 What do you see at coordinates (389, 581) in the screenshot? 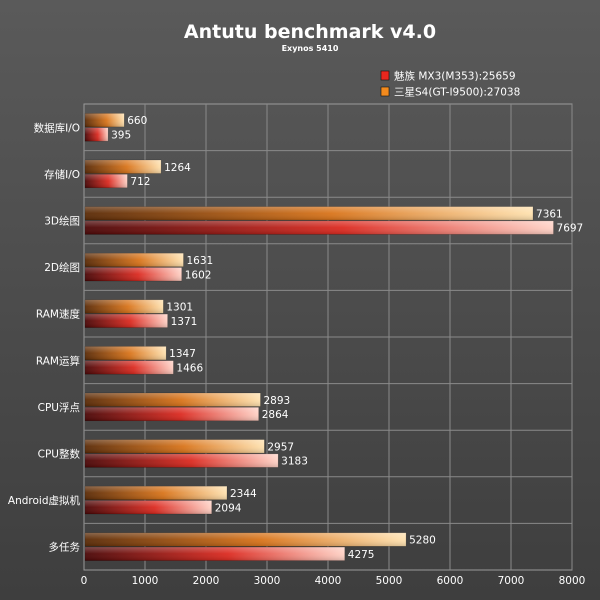
I see `x-tick-label: 5000` at bounding box center [389, 581].